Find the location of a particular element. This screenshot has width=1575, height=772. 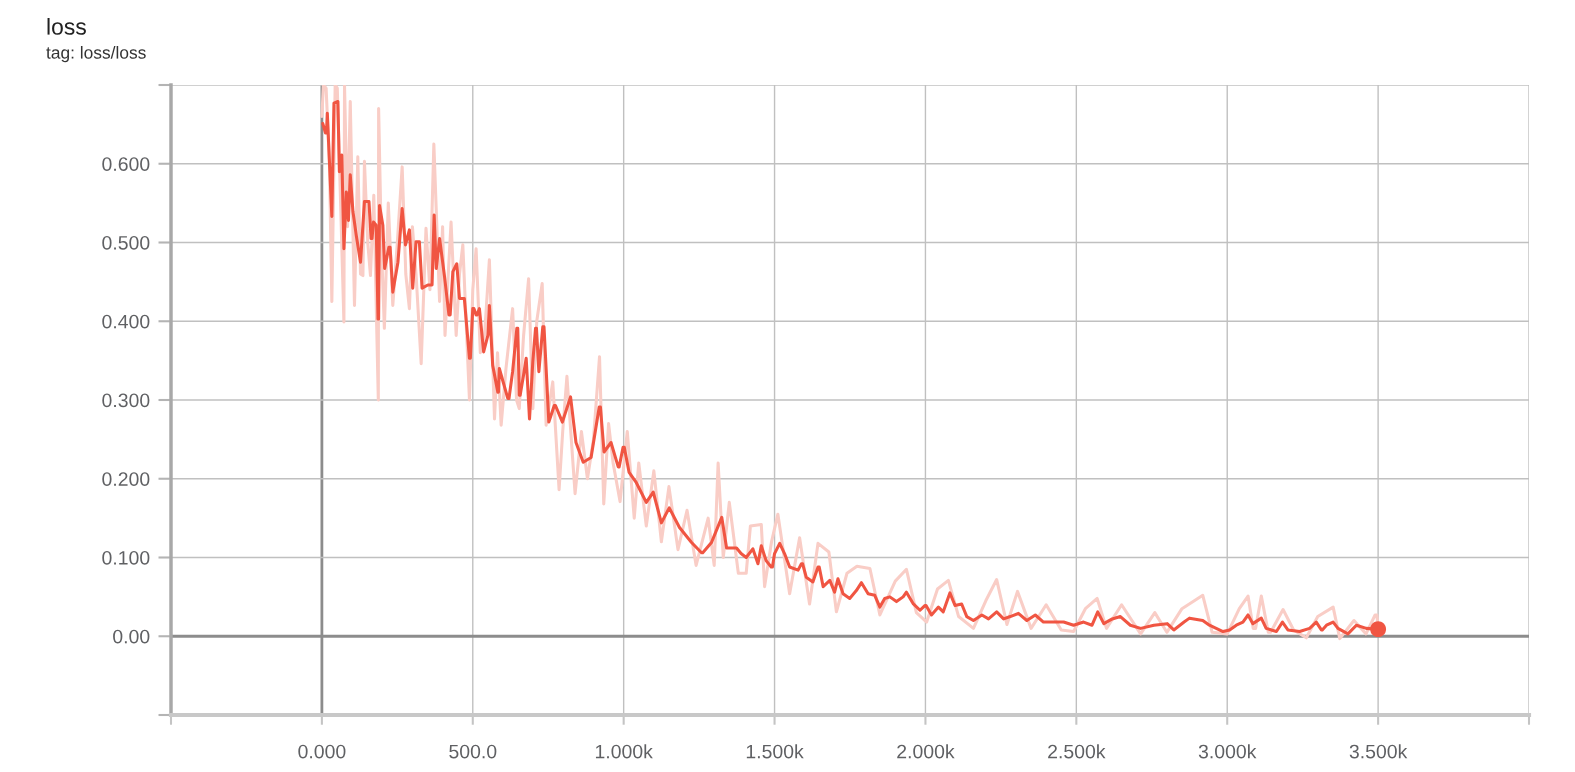

y-tick-label: 0.400 is located at coordinates (126, 321).